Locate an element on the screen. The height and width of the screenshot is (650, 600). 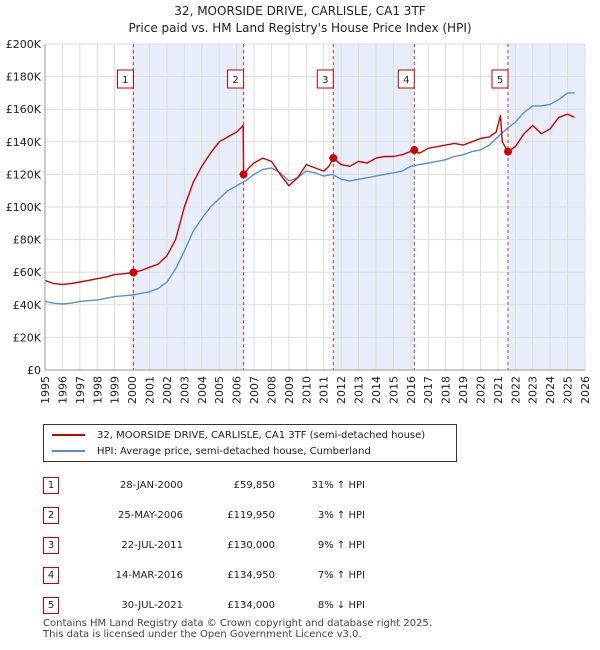
sale-number: 3 is located at coordinates (51, 545).